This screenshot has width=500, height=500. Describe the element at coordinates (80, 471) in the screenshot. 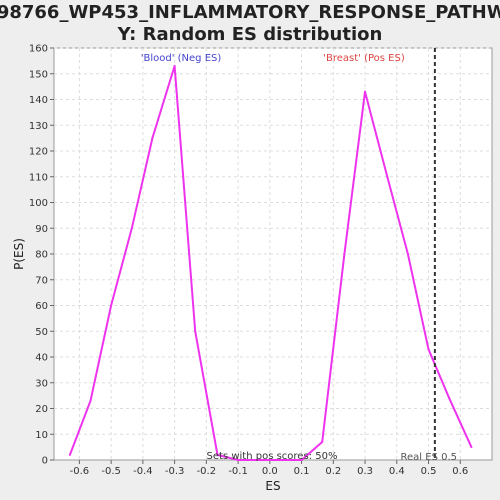

I see `x-tick-label: -0.6` at that location.